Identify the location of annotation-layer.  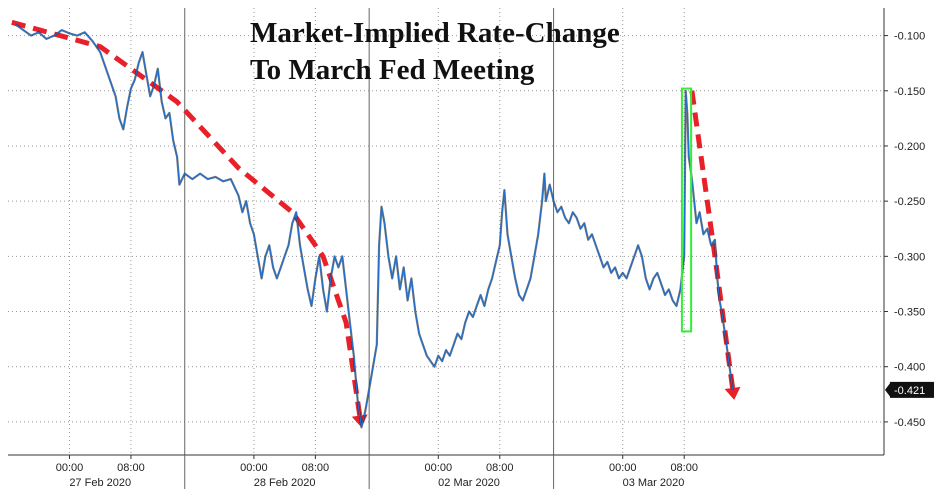
(686, 210).